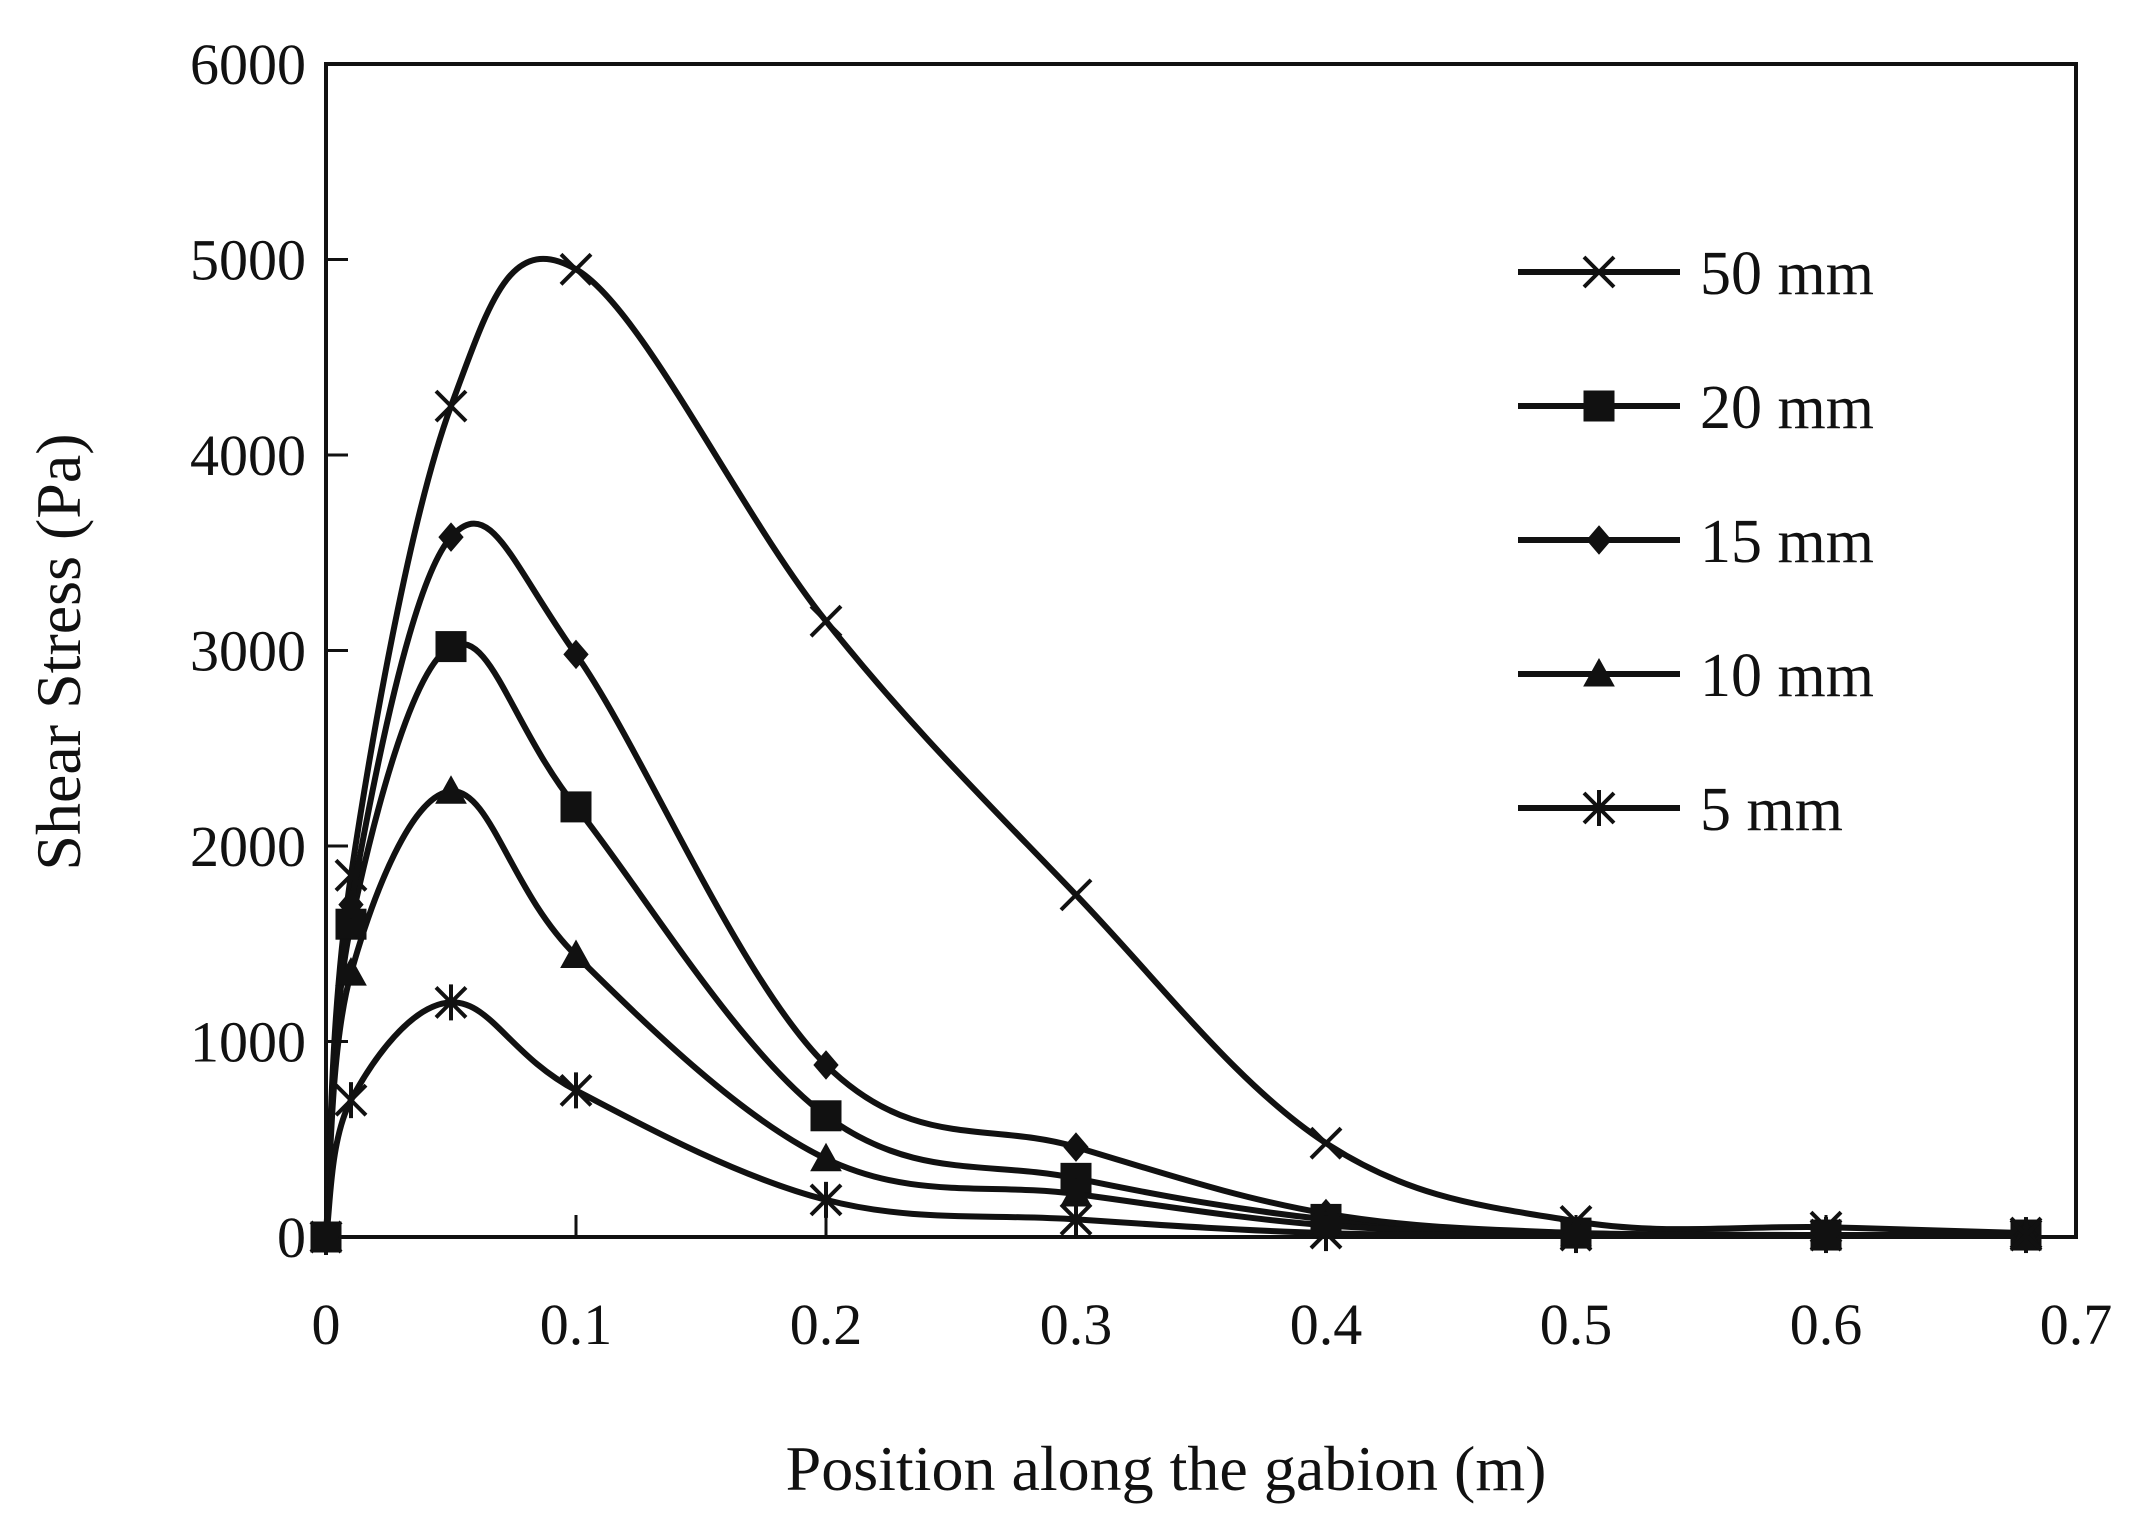 This screenshot has height=1522, width=2139. Describe the element at coordinates (1771, 810) in the screenshot. I see `legend-label: 5 mm` at that location.